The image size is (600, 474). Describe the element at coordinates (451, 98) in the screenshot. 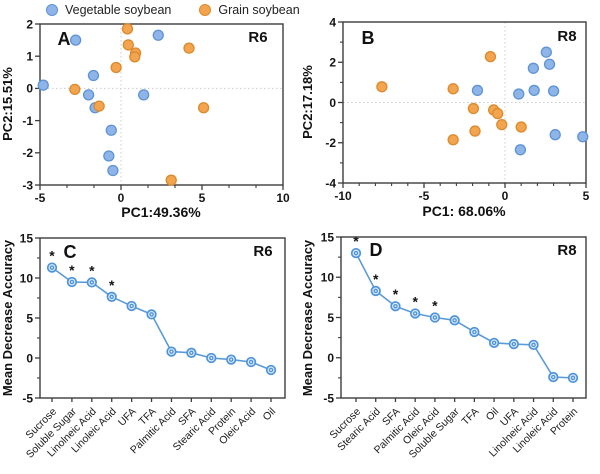

I see `series-grain-soybean` at that location.